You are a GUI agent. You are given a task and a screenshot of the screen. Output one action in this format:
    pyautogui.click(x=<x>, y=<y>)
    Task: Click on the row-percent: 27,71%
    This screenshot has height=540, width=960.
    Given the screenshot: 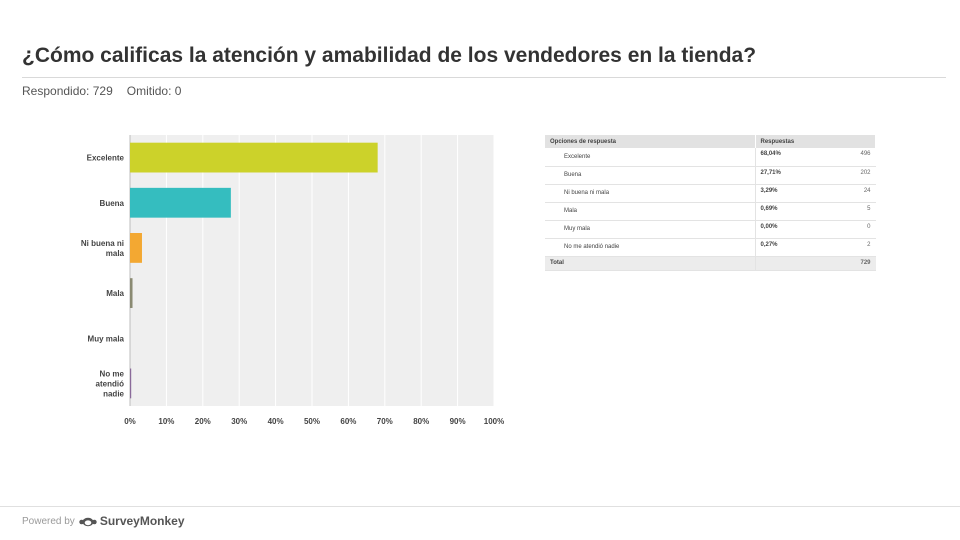 What is the action you would take?
    pyautogui.click(x=792, y=175)
    